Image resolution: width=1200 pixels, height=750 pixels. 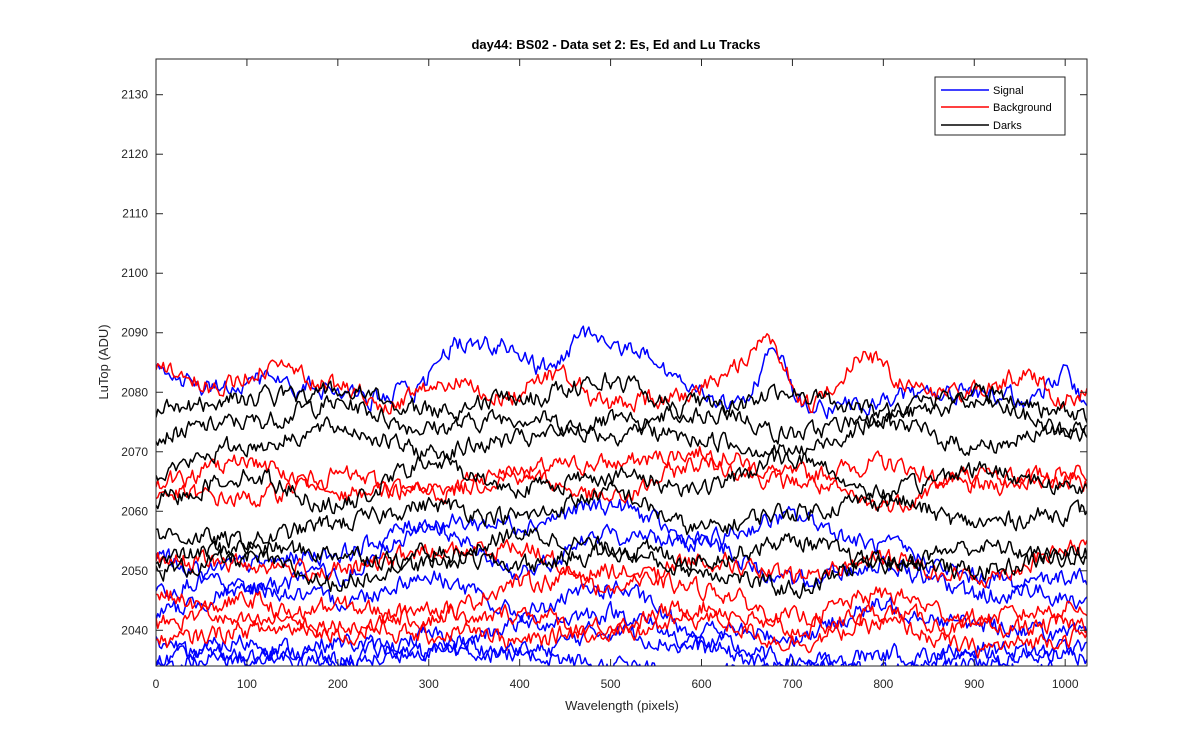 I want to click on legend-label-darks: Darks, so click(x=1007, y=126).